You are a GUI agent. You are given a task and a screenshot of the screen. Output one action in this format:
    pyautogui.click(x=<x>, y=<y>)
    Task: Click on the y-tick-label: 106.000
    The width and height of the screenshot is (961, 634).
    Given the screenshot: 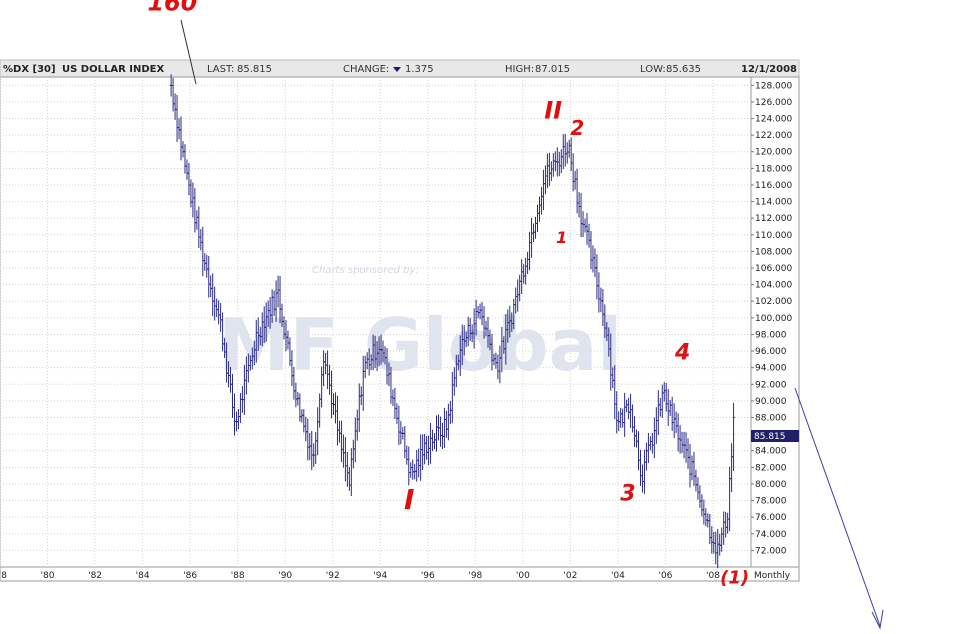 What is the action you would take?
    pyautogui.click(x=773, y=269)
    